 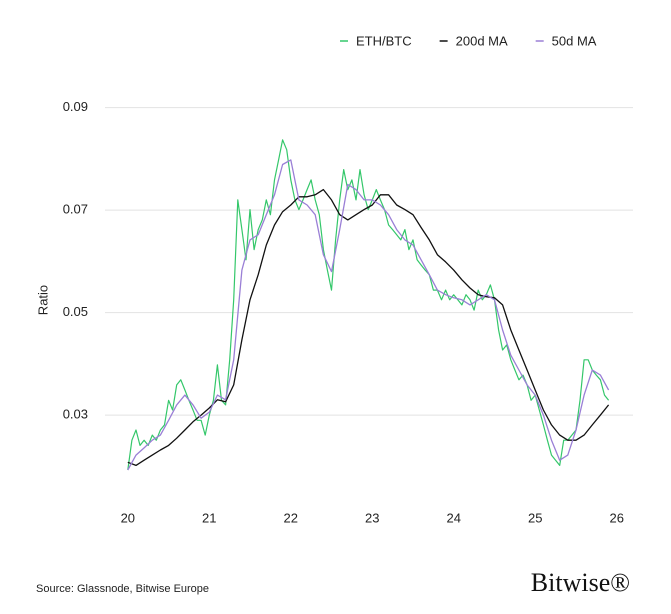 What do you see at coordinates (482, 40) in the screenshot?
I see `legend-label: 200d MA` at bounding box center [482, 40].